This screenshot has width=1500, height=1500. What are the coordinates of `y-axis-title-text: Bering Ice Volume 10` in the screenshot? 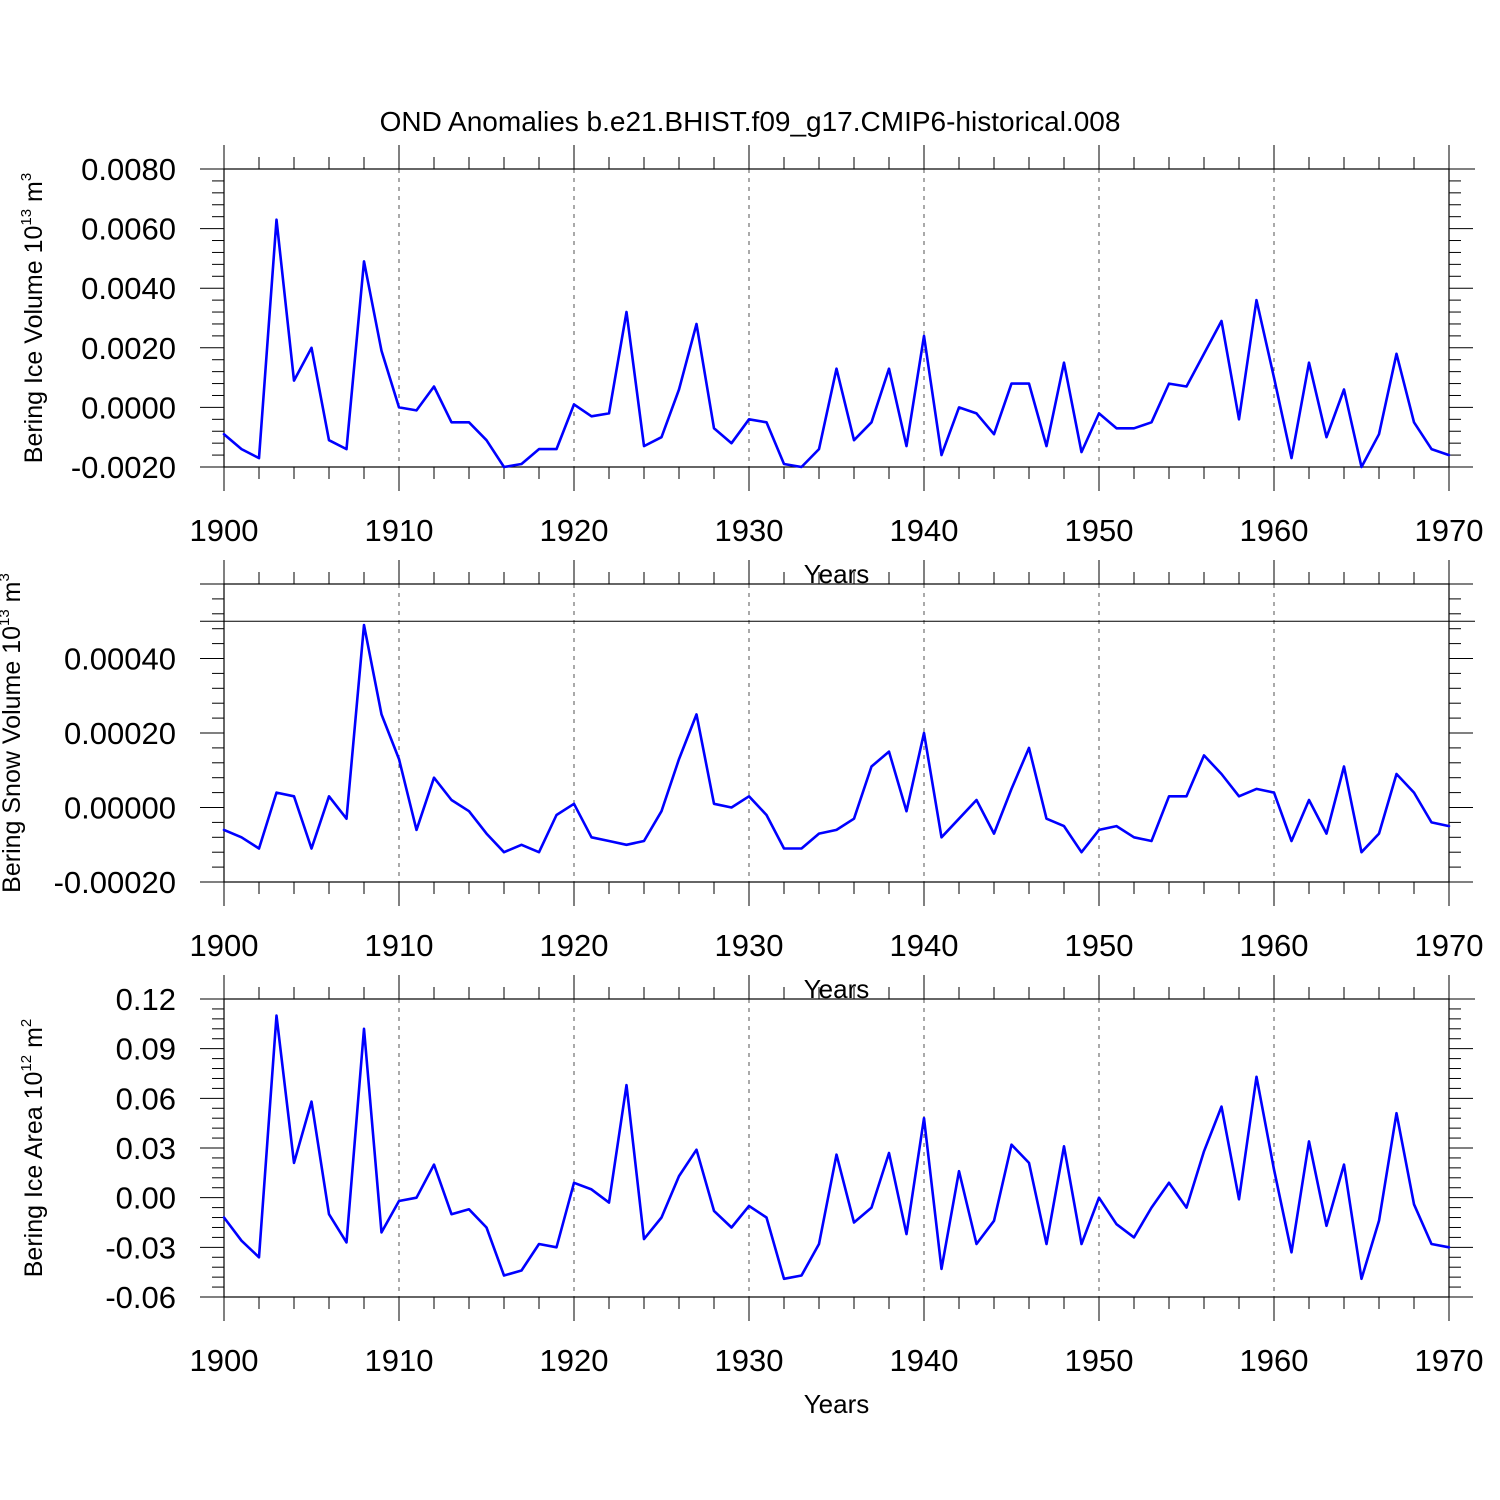 It's located at (34, 345).